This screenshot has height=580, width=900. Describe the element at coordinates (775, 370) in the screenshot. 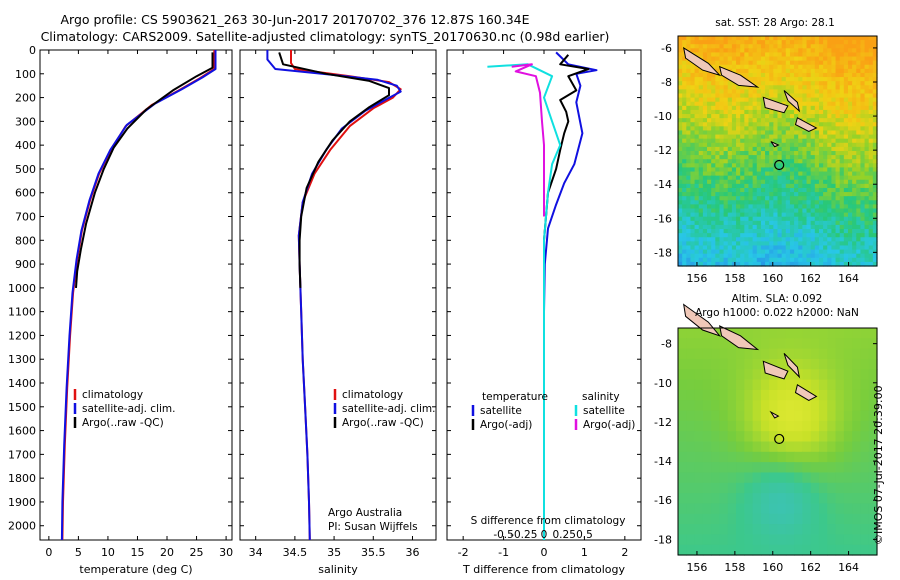

I see `island-shape` at that location.